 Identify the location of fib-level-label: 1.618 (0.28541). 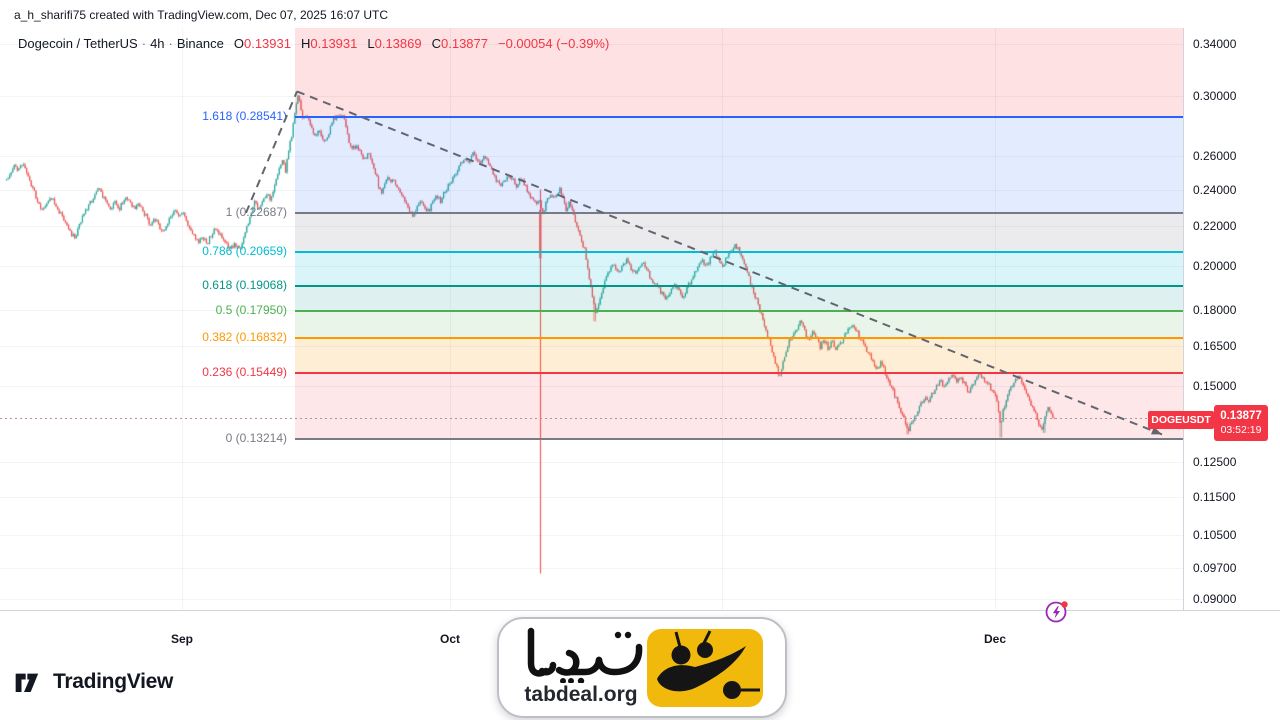
(244, 116).